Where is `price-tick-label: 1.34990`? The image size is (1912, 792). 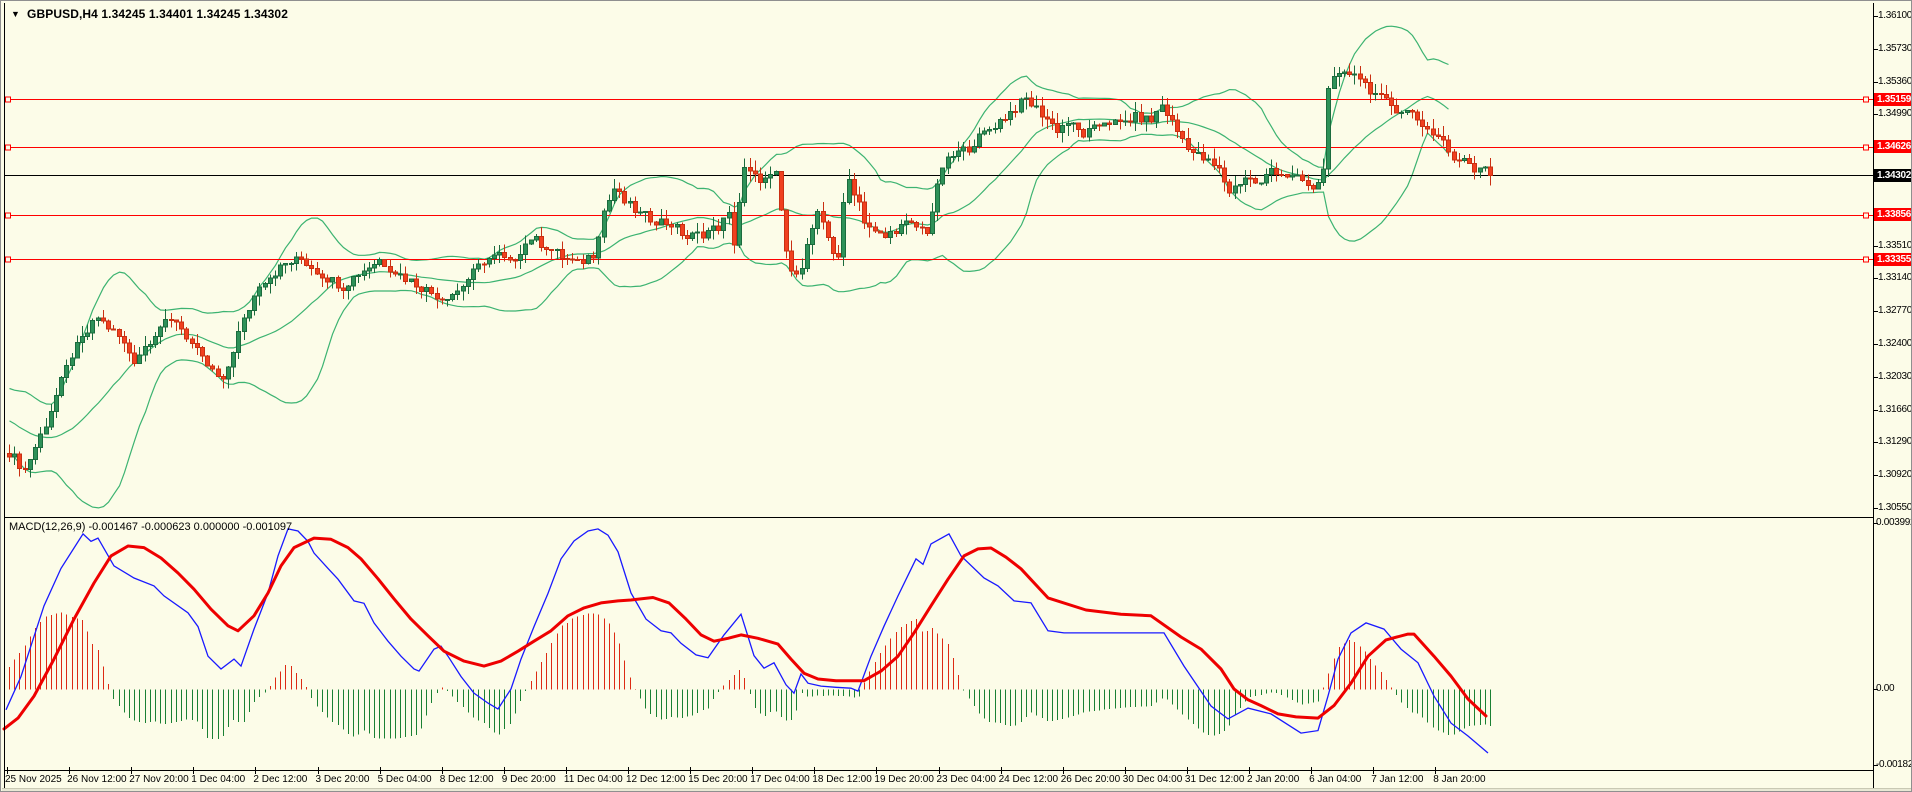 price-tick-label: 1.34990 is located at coordinates (1895, 114).